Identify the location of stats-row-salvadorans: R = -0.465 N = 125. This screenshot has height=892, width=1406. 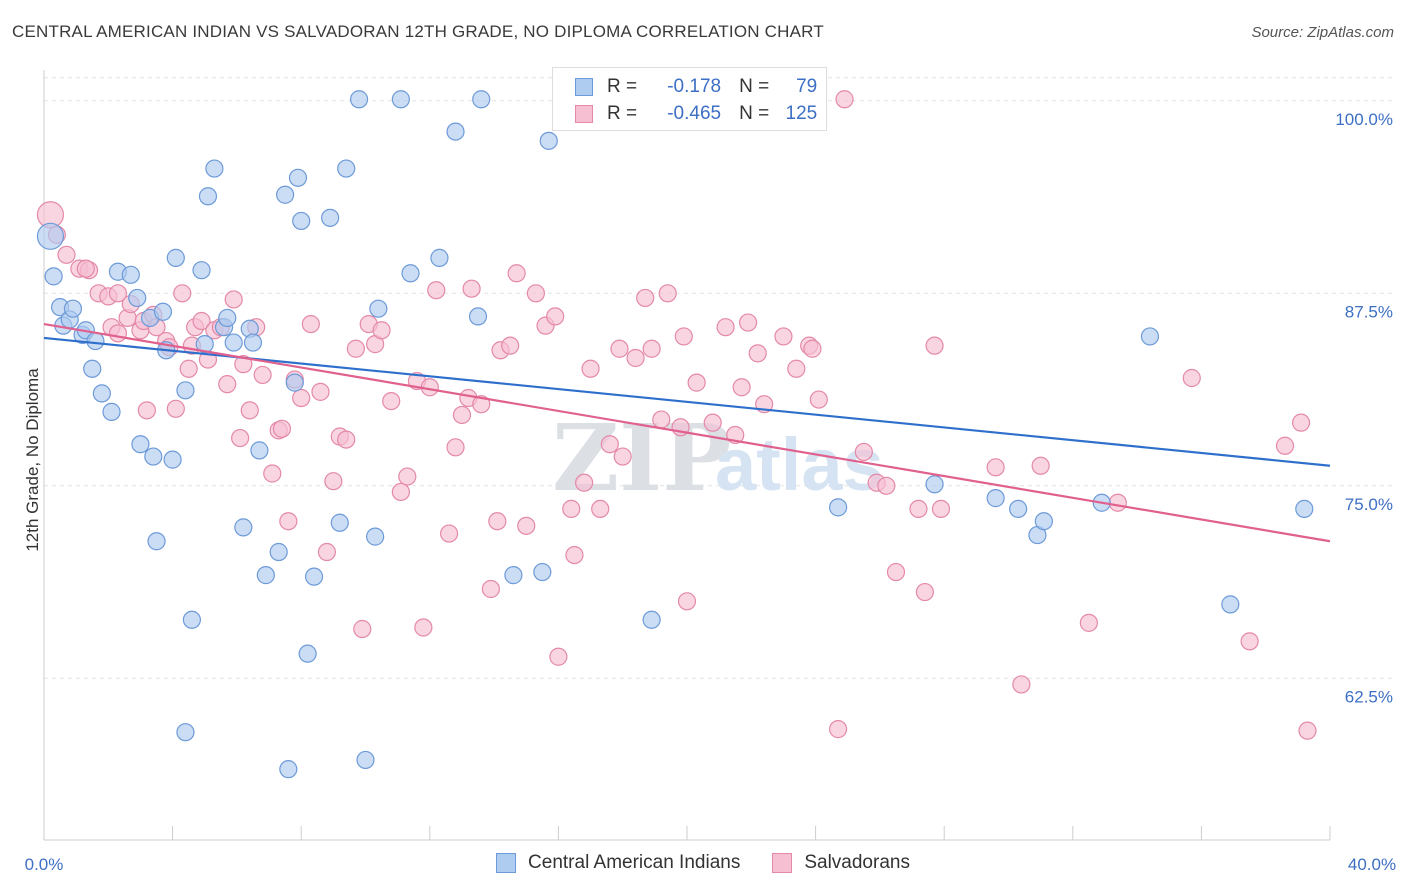
(696, 114).